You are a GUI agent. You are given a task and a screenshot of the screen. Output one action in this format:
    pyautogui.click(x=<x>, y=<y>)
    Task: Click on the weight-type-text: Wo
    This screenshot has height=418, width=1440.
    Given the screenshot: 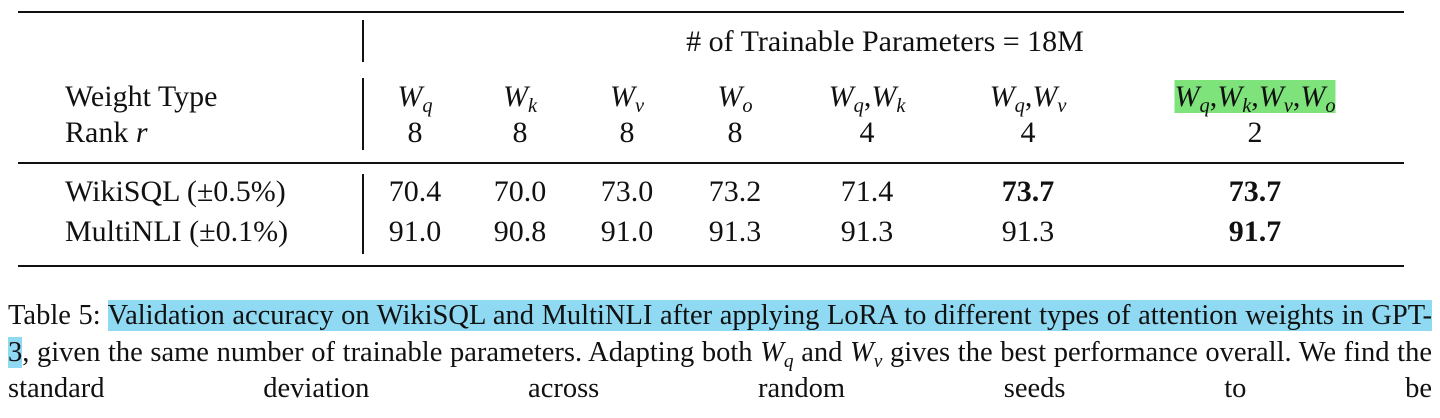 What is the action you would take?
    pyautogui.click(x=734, y=98)
    